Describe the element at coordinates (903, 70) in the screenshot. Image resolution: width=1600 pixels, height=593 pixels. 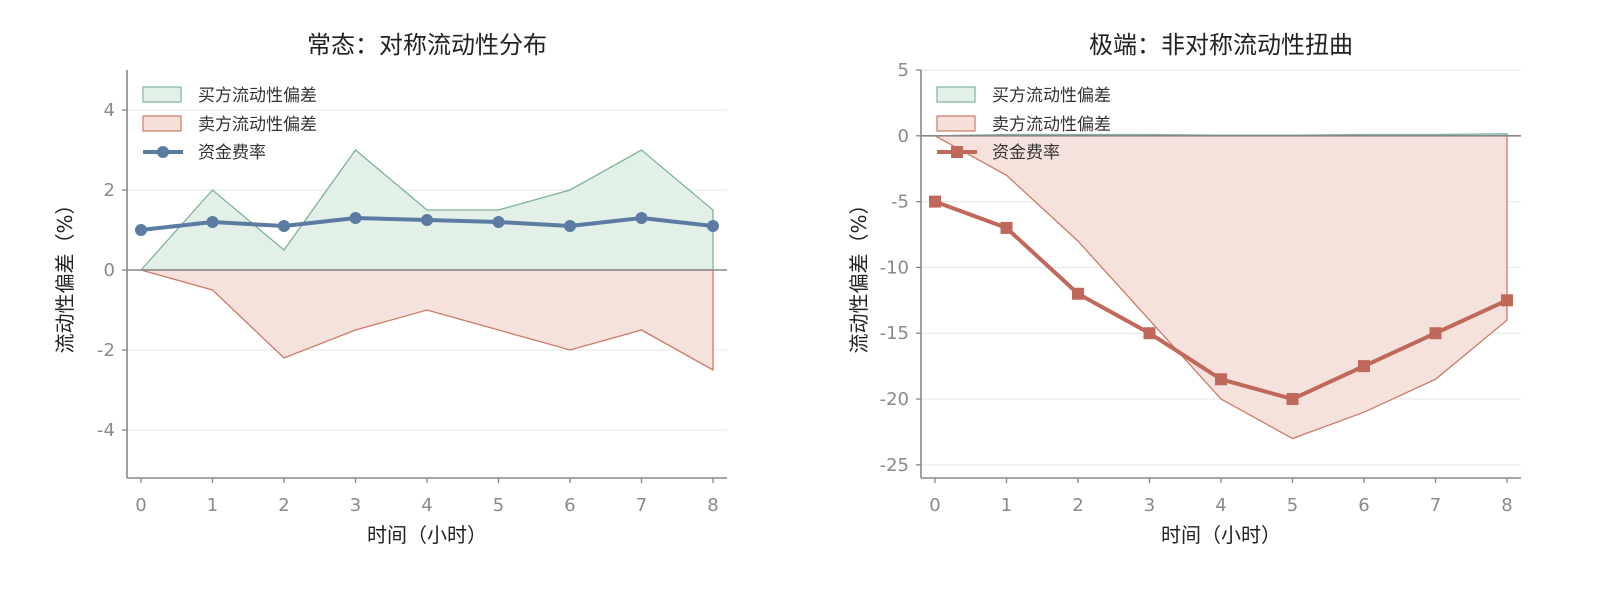
I see `y-tick-label: 5` at that location.